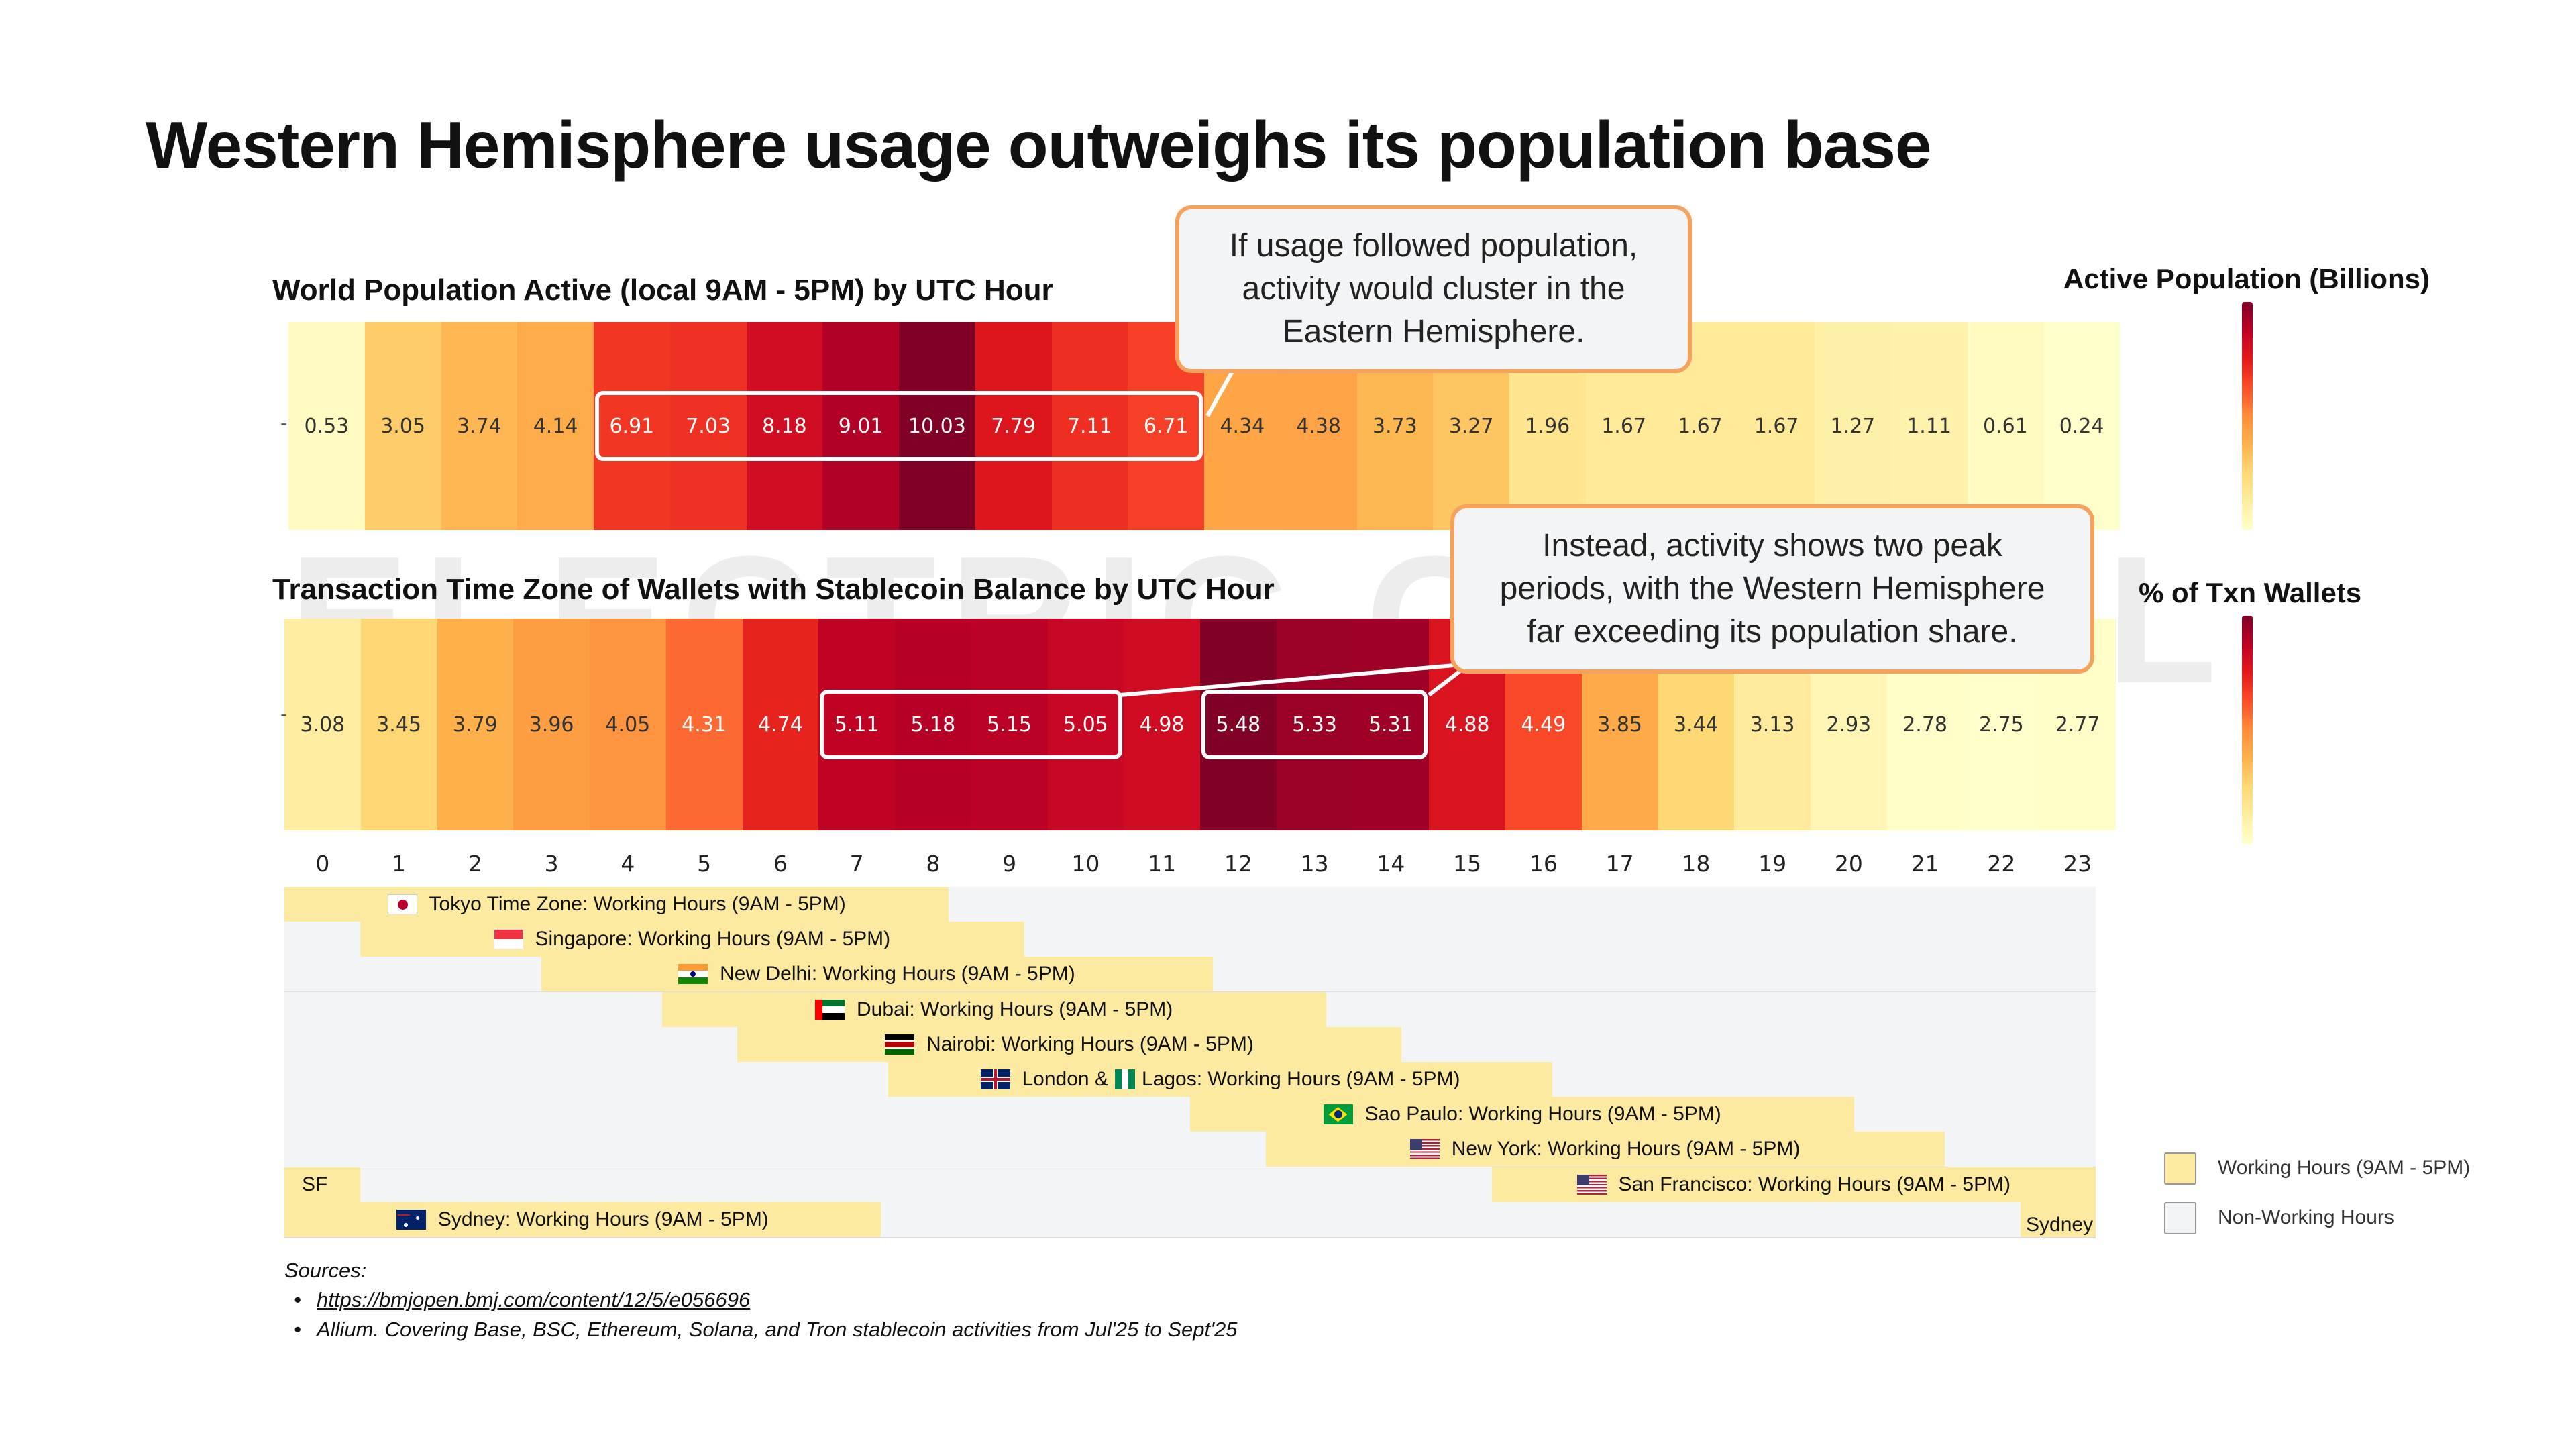 Image resolution: width=2576 pixels, height=1449 pixels. Describe the element at coordinates (784, 426) in the screenshot. I see `population-value-label: 8.18` at that location.